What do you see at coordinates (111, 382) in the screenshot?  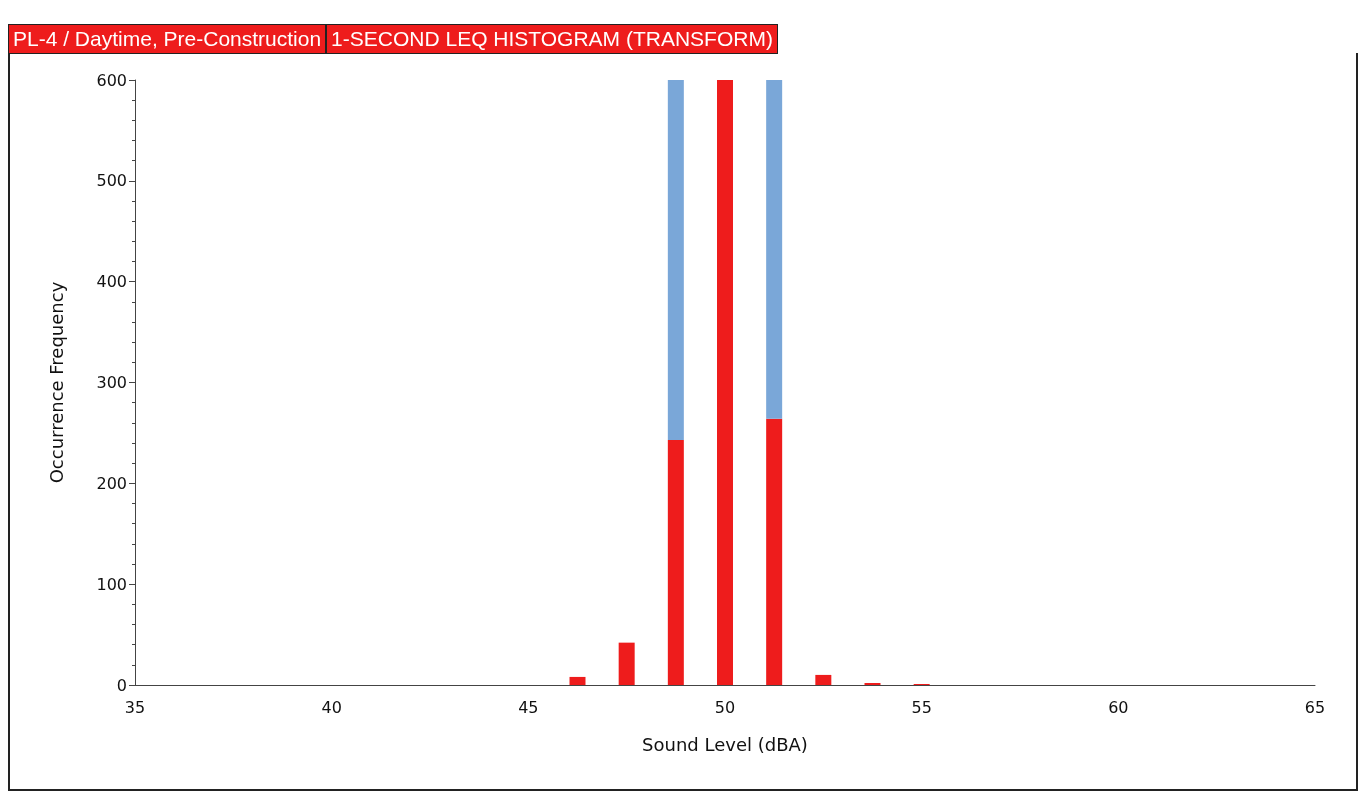 I see `y-tick-label: 300` at bounding box center [111, 382].